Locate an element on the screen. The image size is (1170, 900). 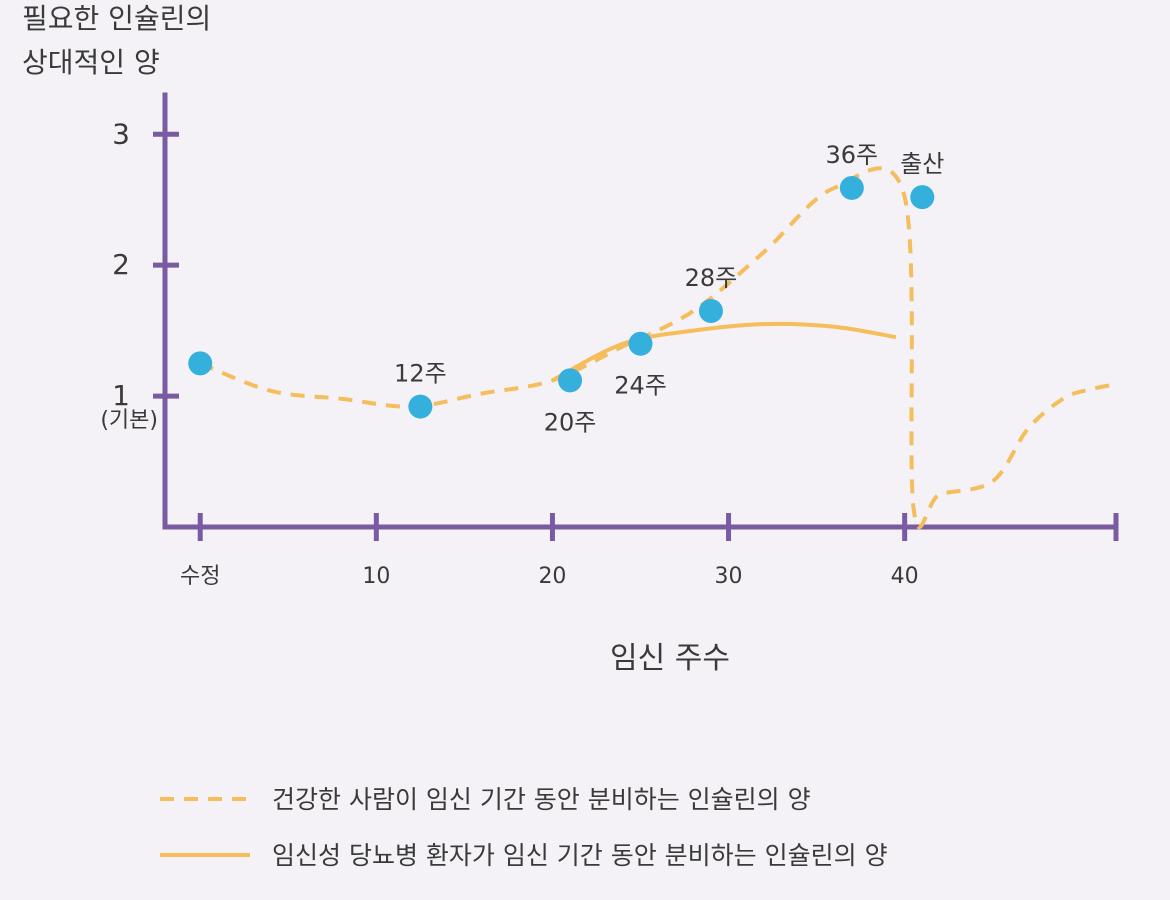
point-label: 24주 is located at coordinates (640, 386).